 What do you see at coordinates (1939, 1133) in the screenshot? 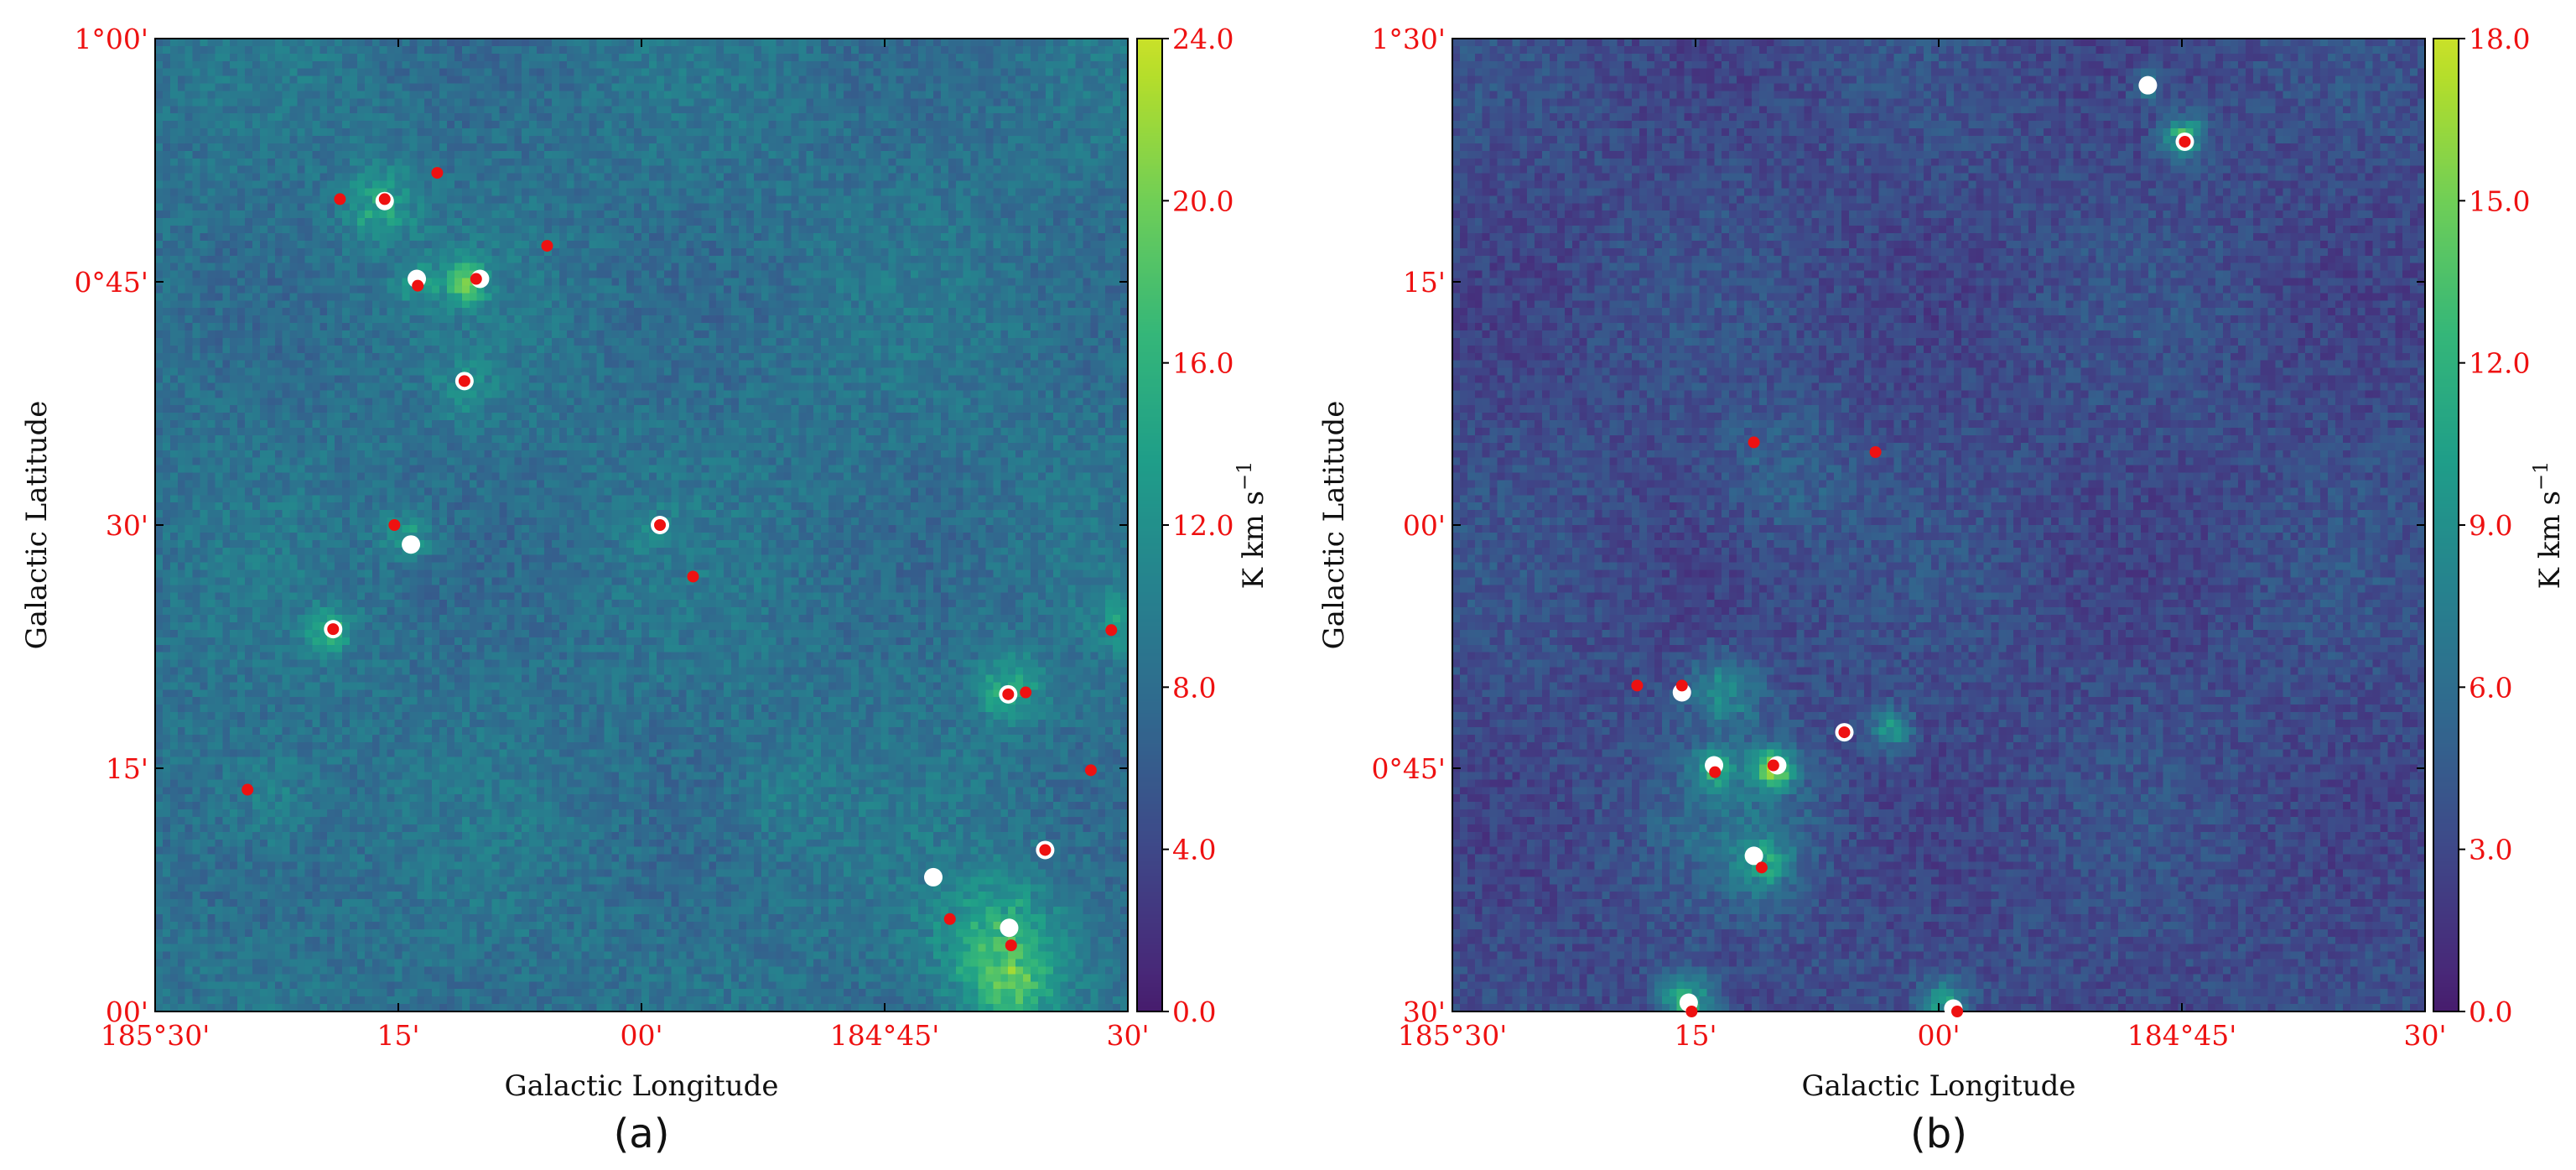
I see `panel-label: (b)` at bounding box center [1939, 1133].